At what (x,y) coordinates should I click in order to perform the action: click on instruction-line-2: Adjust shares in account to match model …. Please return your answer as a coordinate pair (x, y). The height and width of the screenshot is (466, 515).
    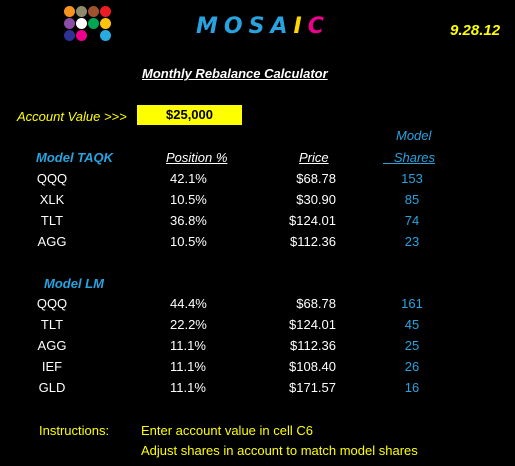
    Looking at the image, I should click on (279, 450).